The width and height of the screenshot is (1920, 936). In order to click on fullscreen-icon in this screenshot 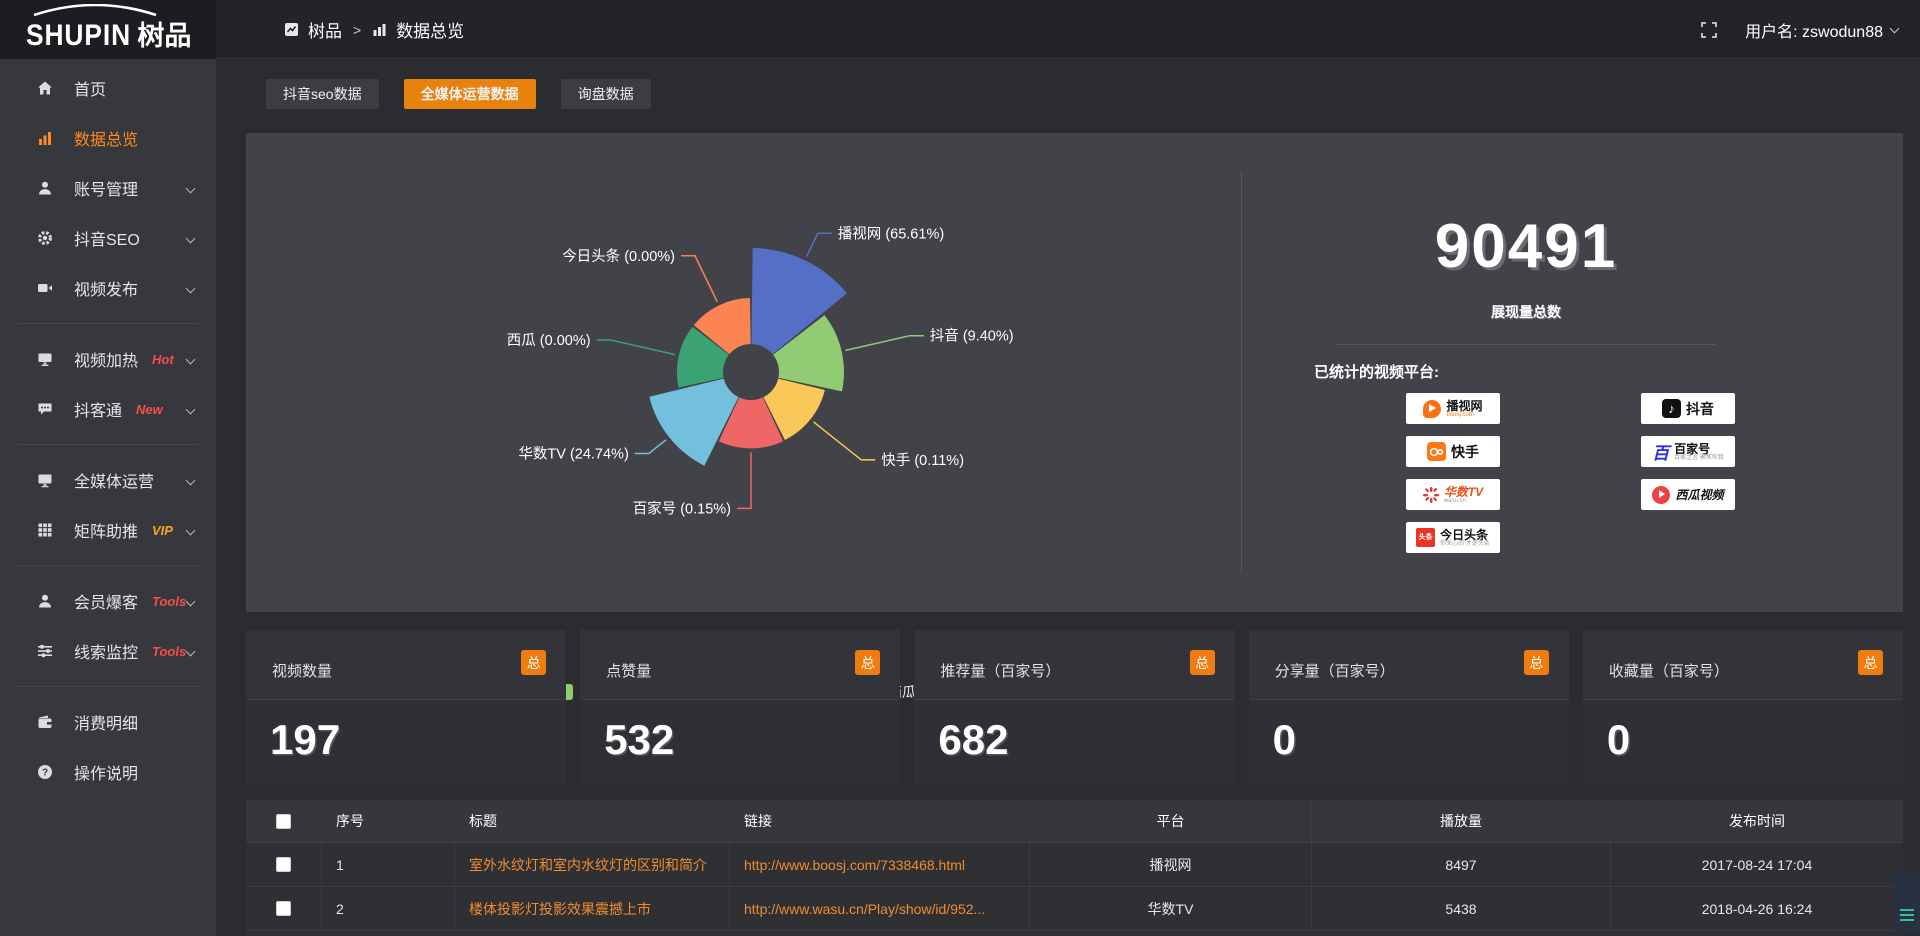, I will do `click(1709, 29)`.